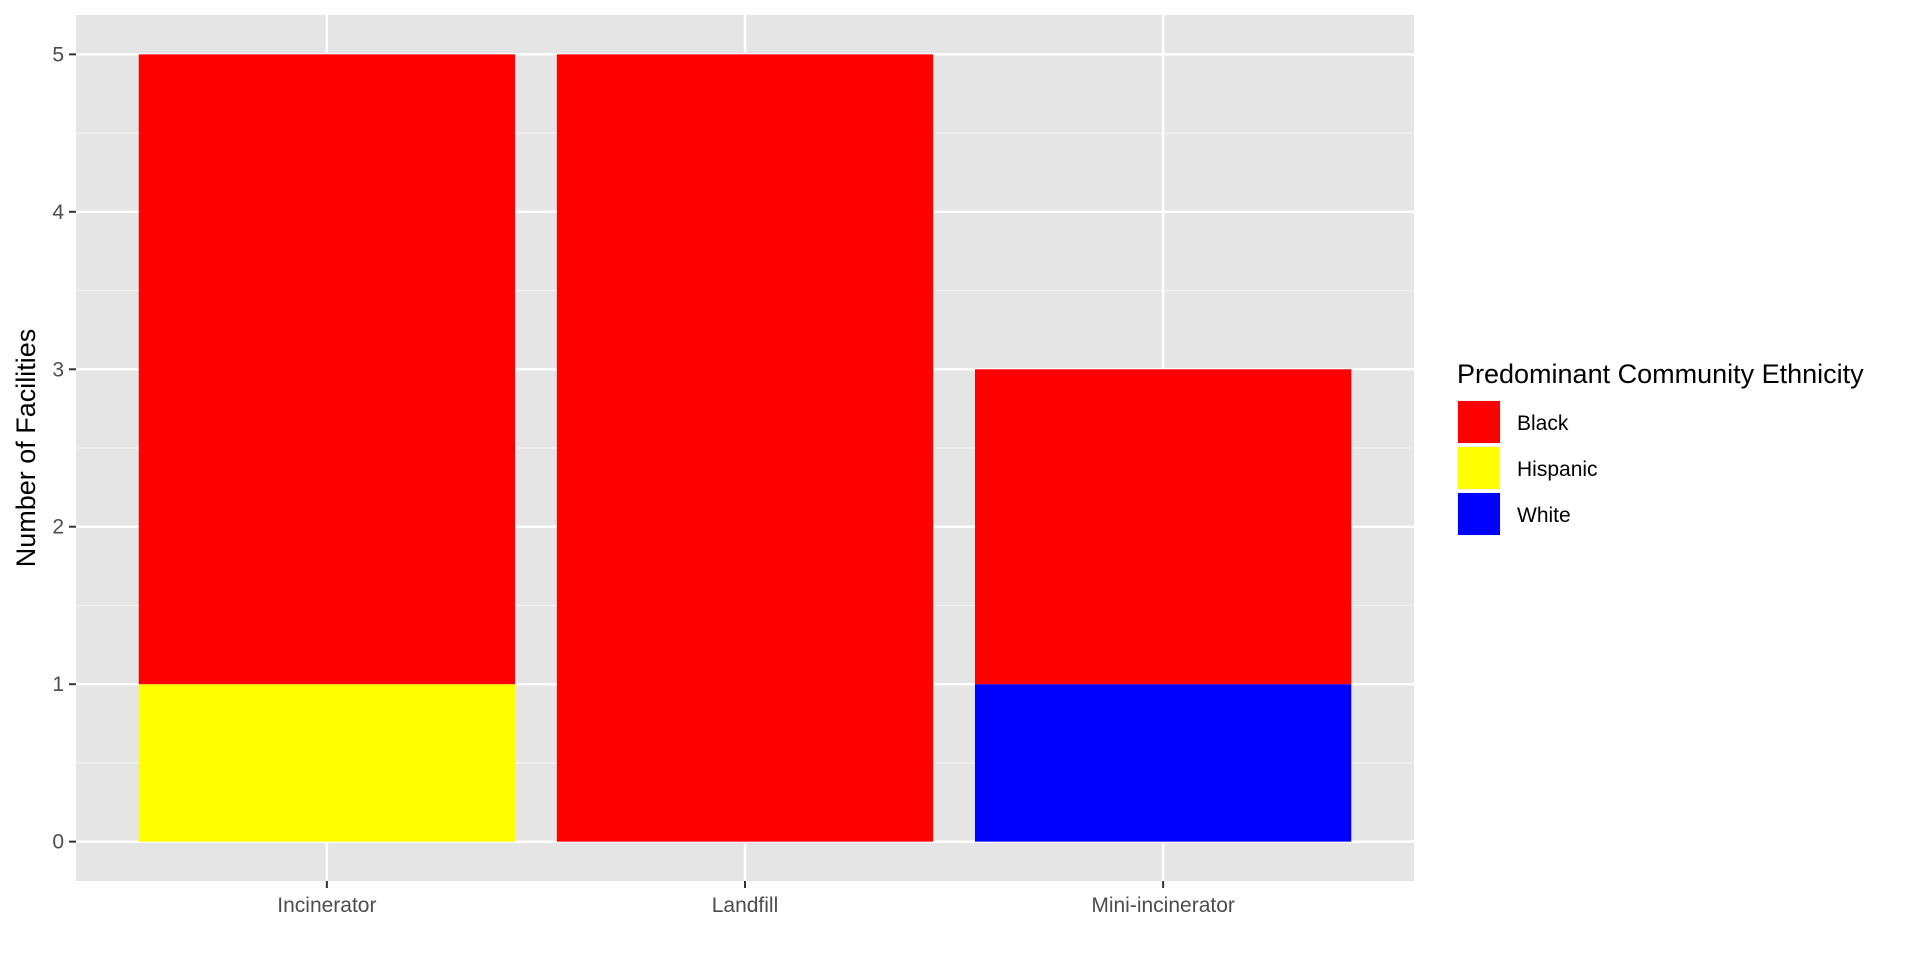 The height and width of the screenshot is (965, 1920). What do you see at coordinates (1479, 422) in the screenshot?
I see `legend-swatch-black` at bounding box center [1479, 422].